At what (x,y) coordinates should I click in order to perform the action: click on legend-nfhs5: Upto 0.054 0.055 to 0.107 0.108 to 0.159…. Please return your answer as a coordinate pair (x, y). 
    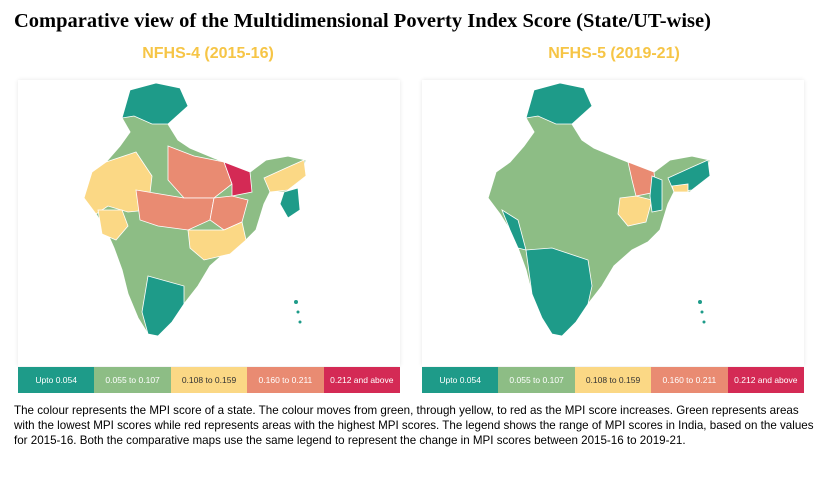
    Looking at the image, I should click on (613, 380).